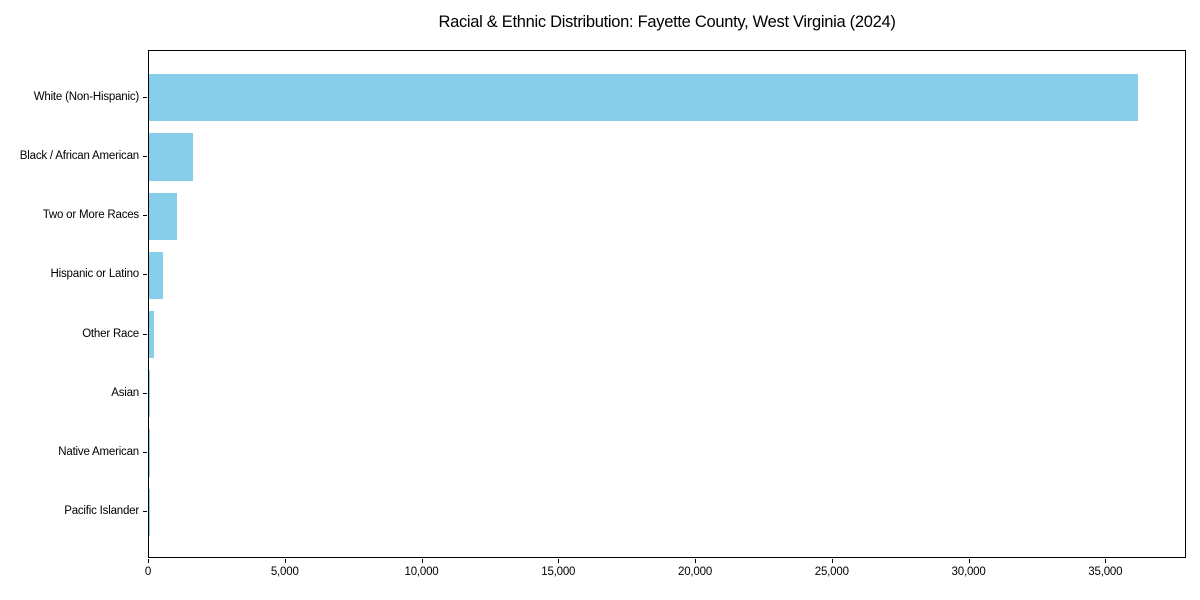 The height and width of the screenshot is (600, 1200). What do you see at coordinates (98, 452) in the screenshot?
I see `y-tick-label-native-american: Native American` at bounding box center [98, 452].